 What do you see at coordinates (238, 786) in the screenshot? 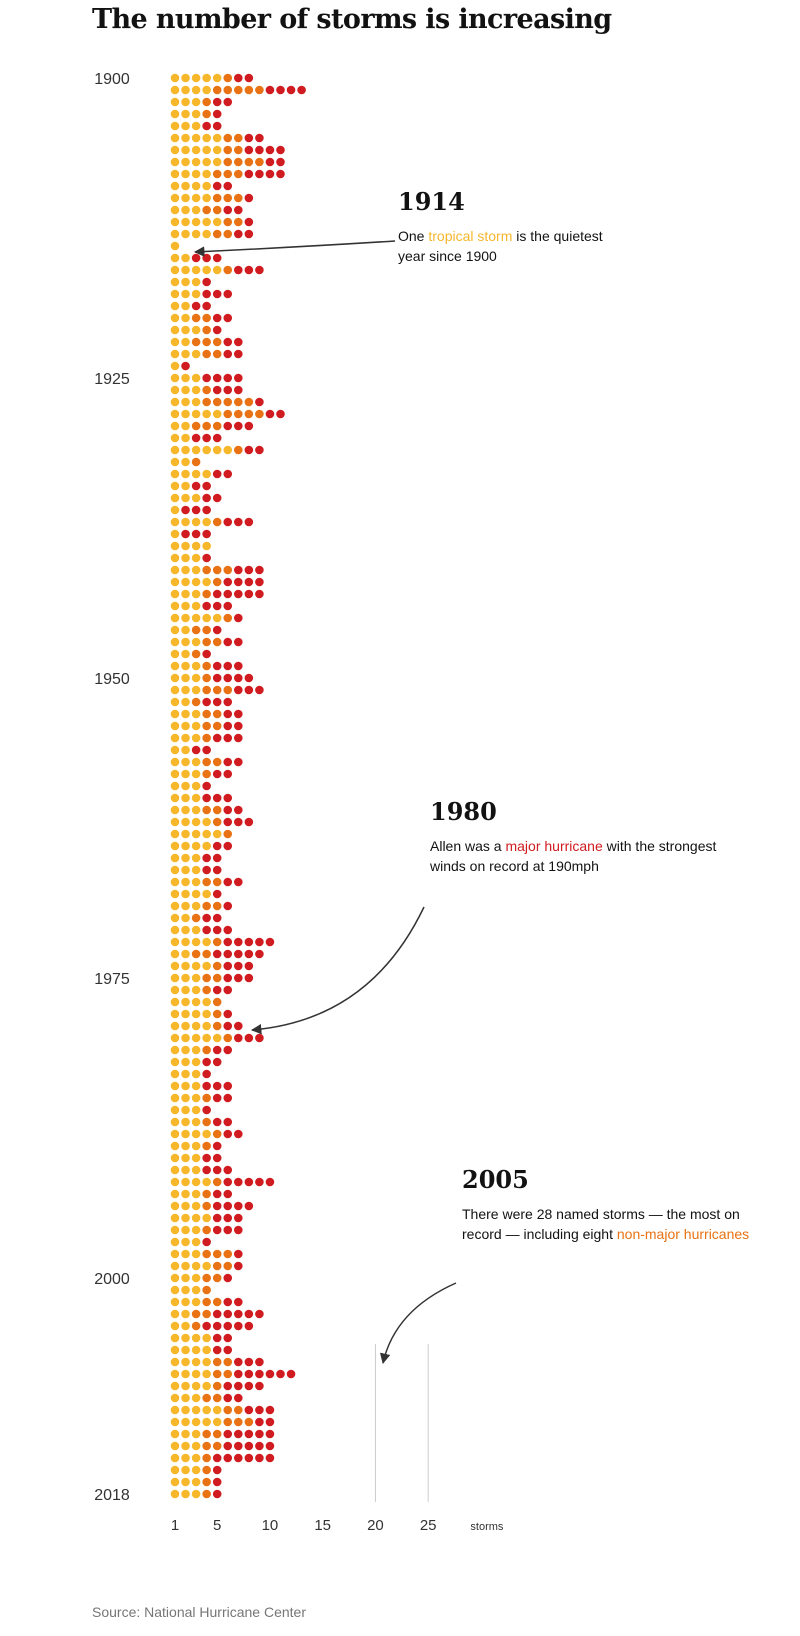
I see `storm-dots` at bounding box center [238, 786].